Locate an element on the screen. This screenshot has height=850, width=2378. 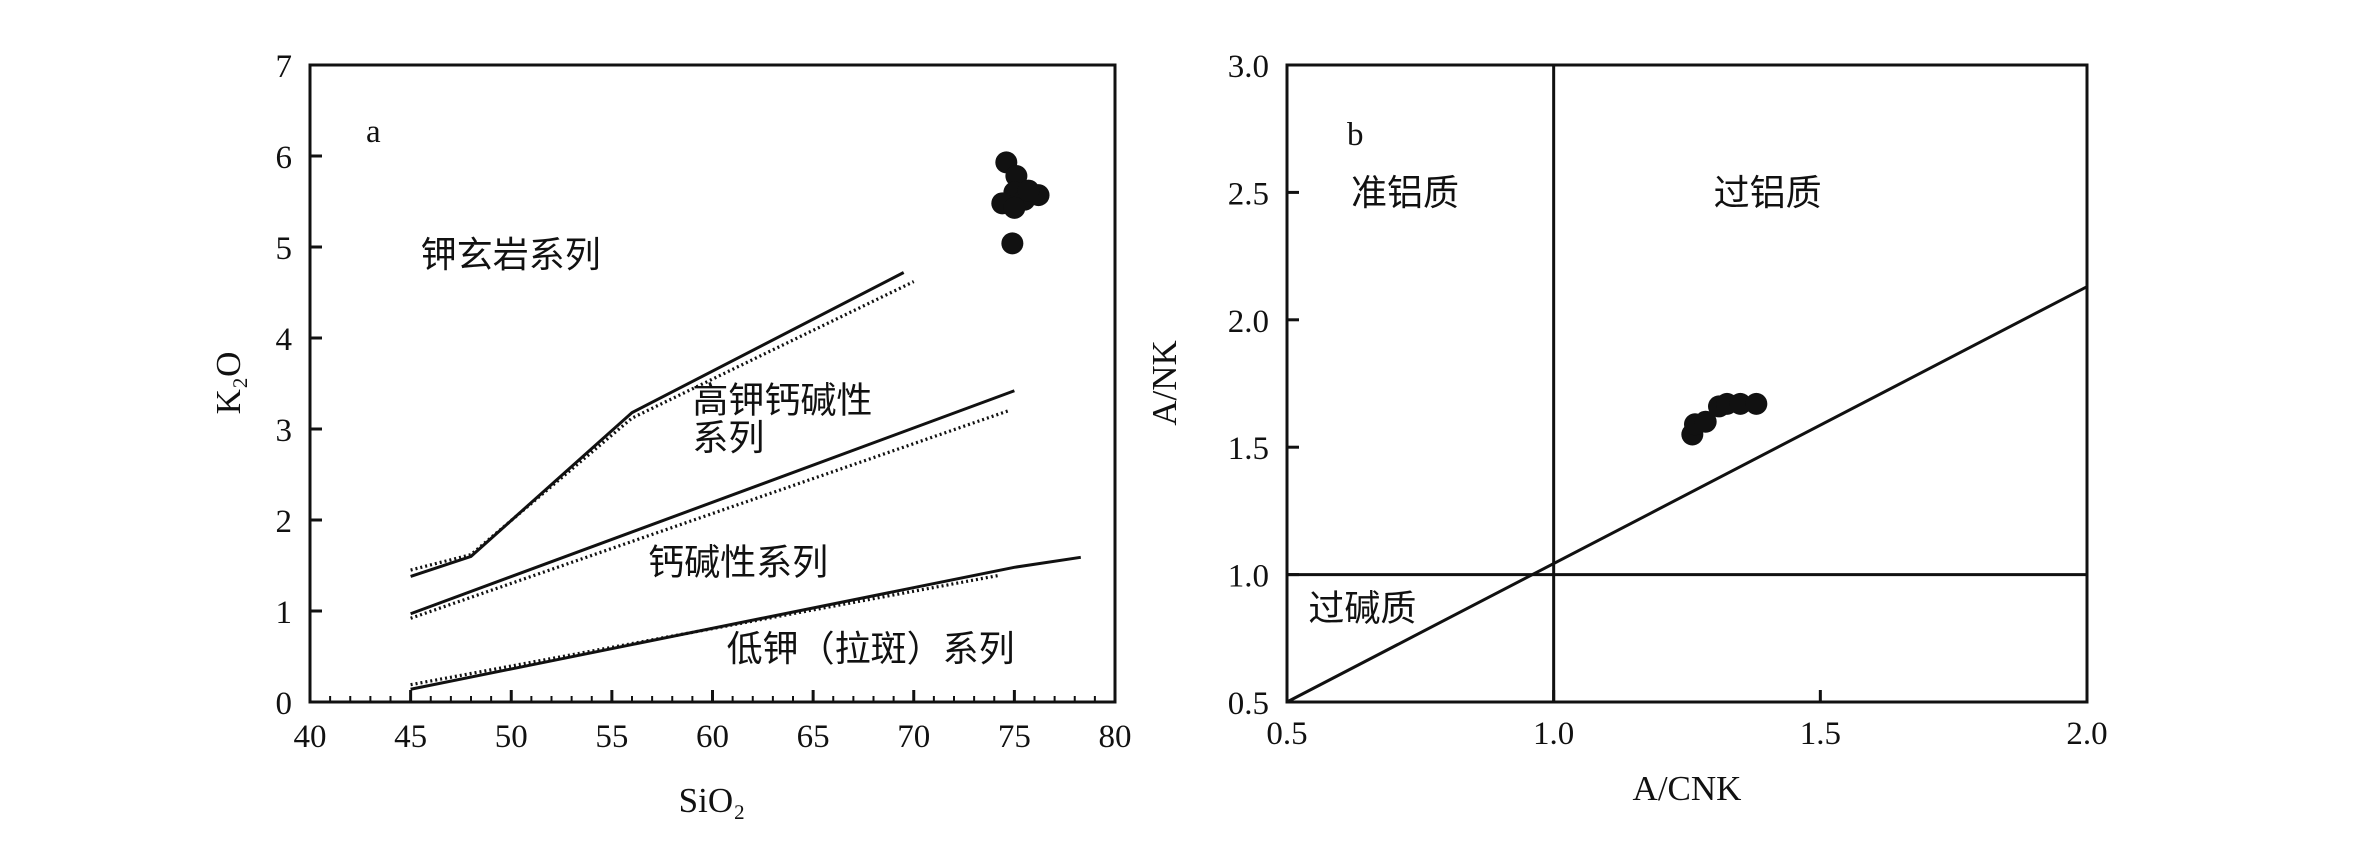
panel-a-region-label: 钙碱性系列 is located at coordinates (738, 563).